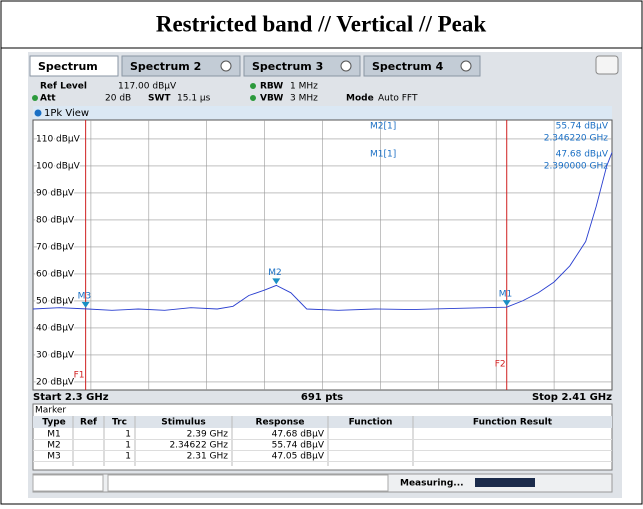 The width and height of the screenshot is (643, 509). I want to click on table-cell: 2.39 GHz, so click(208, 435).